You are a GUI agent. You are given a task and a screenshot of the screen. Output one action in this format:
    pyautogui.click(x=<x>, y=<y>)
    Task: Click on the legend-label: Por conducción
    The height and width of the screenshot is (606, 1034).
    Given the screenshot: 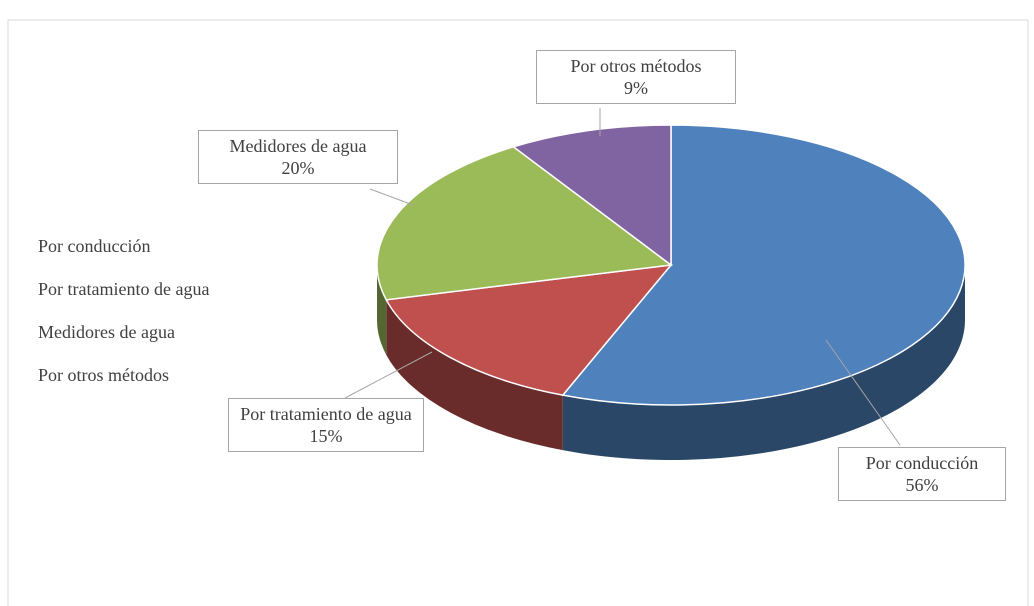 What is the action you would take?
    pyautogui.click(x=94, y=246)
    